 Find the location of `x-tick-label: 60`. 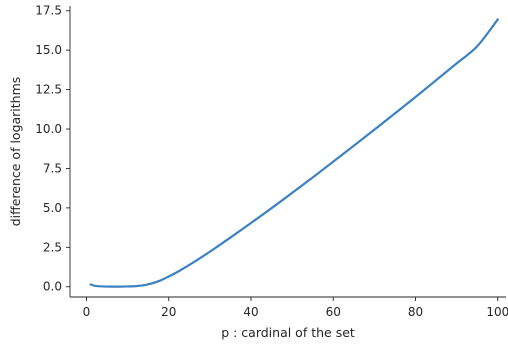

x-tick-label: 60 is located at coordinates (333, 312).